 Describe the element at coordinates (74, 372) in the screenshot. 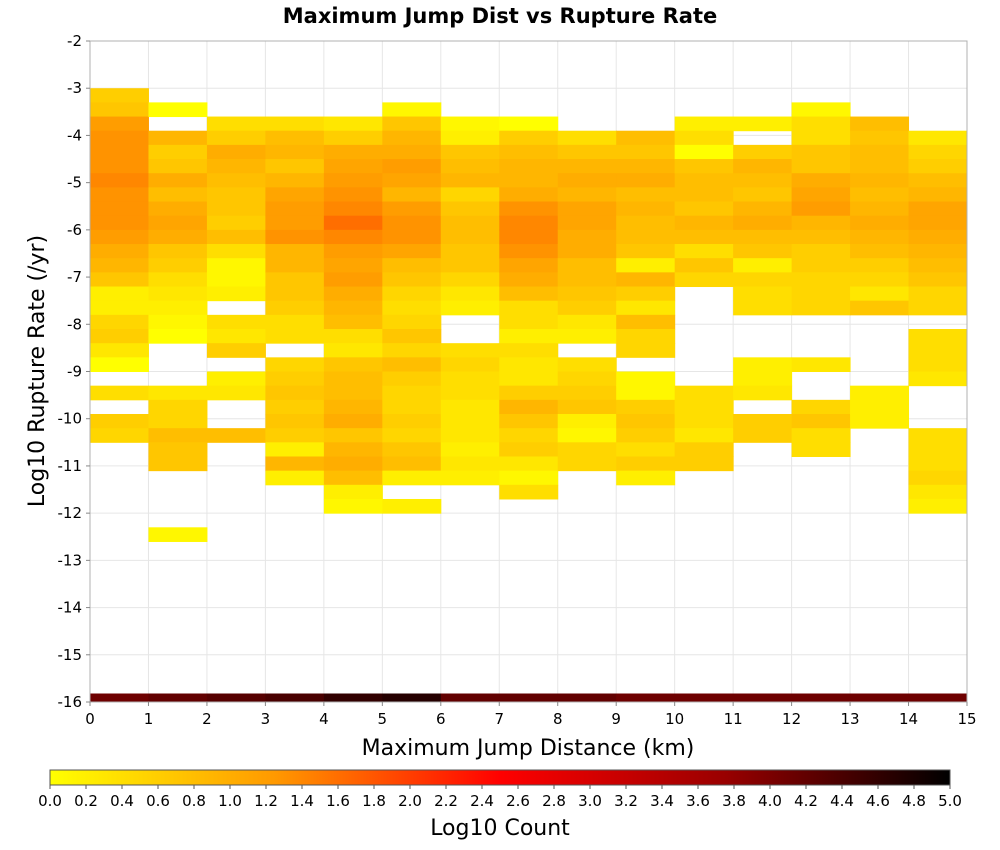

I see `y-tick-label: -9` at that location.